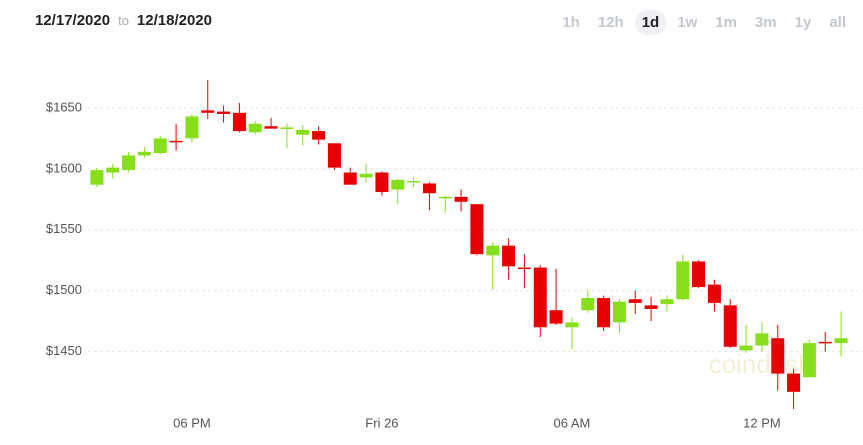  Describe the element at coordinates (73, 20) in the screenshot. I see `date-from: 12/17/2020` at that location.